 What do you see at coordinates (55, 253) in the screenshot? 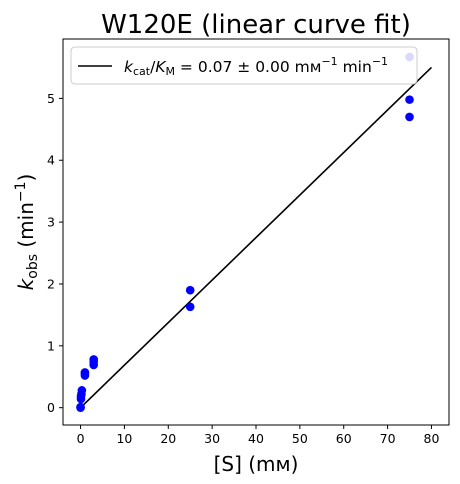
I see `y-axis: 0 1 2 3 4 5` at bounding box center [55, 253].